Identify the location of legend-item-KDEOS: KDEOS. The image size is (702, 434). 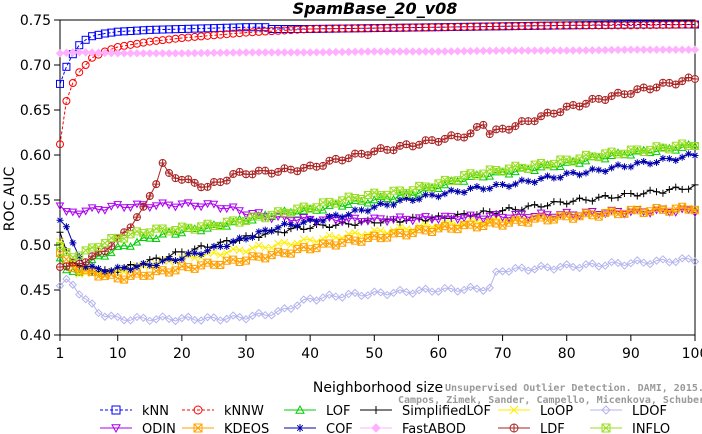
(225, 428).